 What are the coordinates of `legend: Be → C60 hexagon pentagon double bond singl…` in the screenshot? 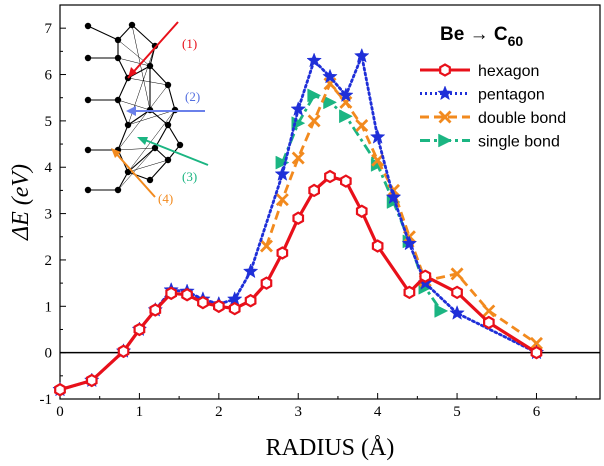 It's located at (493, 87).